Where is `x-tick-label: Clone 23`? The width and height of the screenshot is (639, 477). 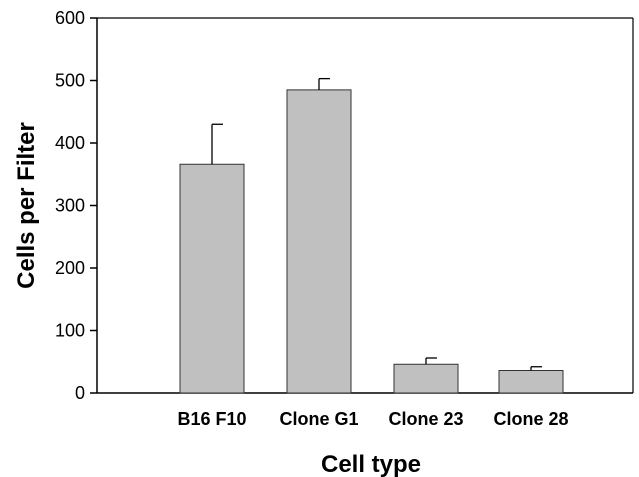
x-tick-label: Clone 23 is located at coordinates (425, 419).